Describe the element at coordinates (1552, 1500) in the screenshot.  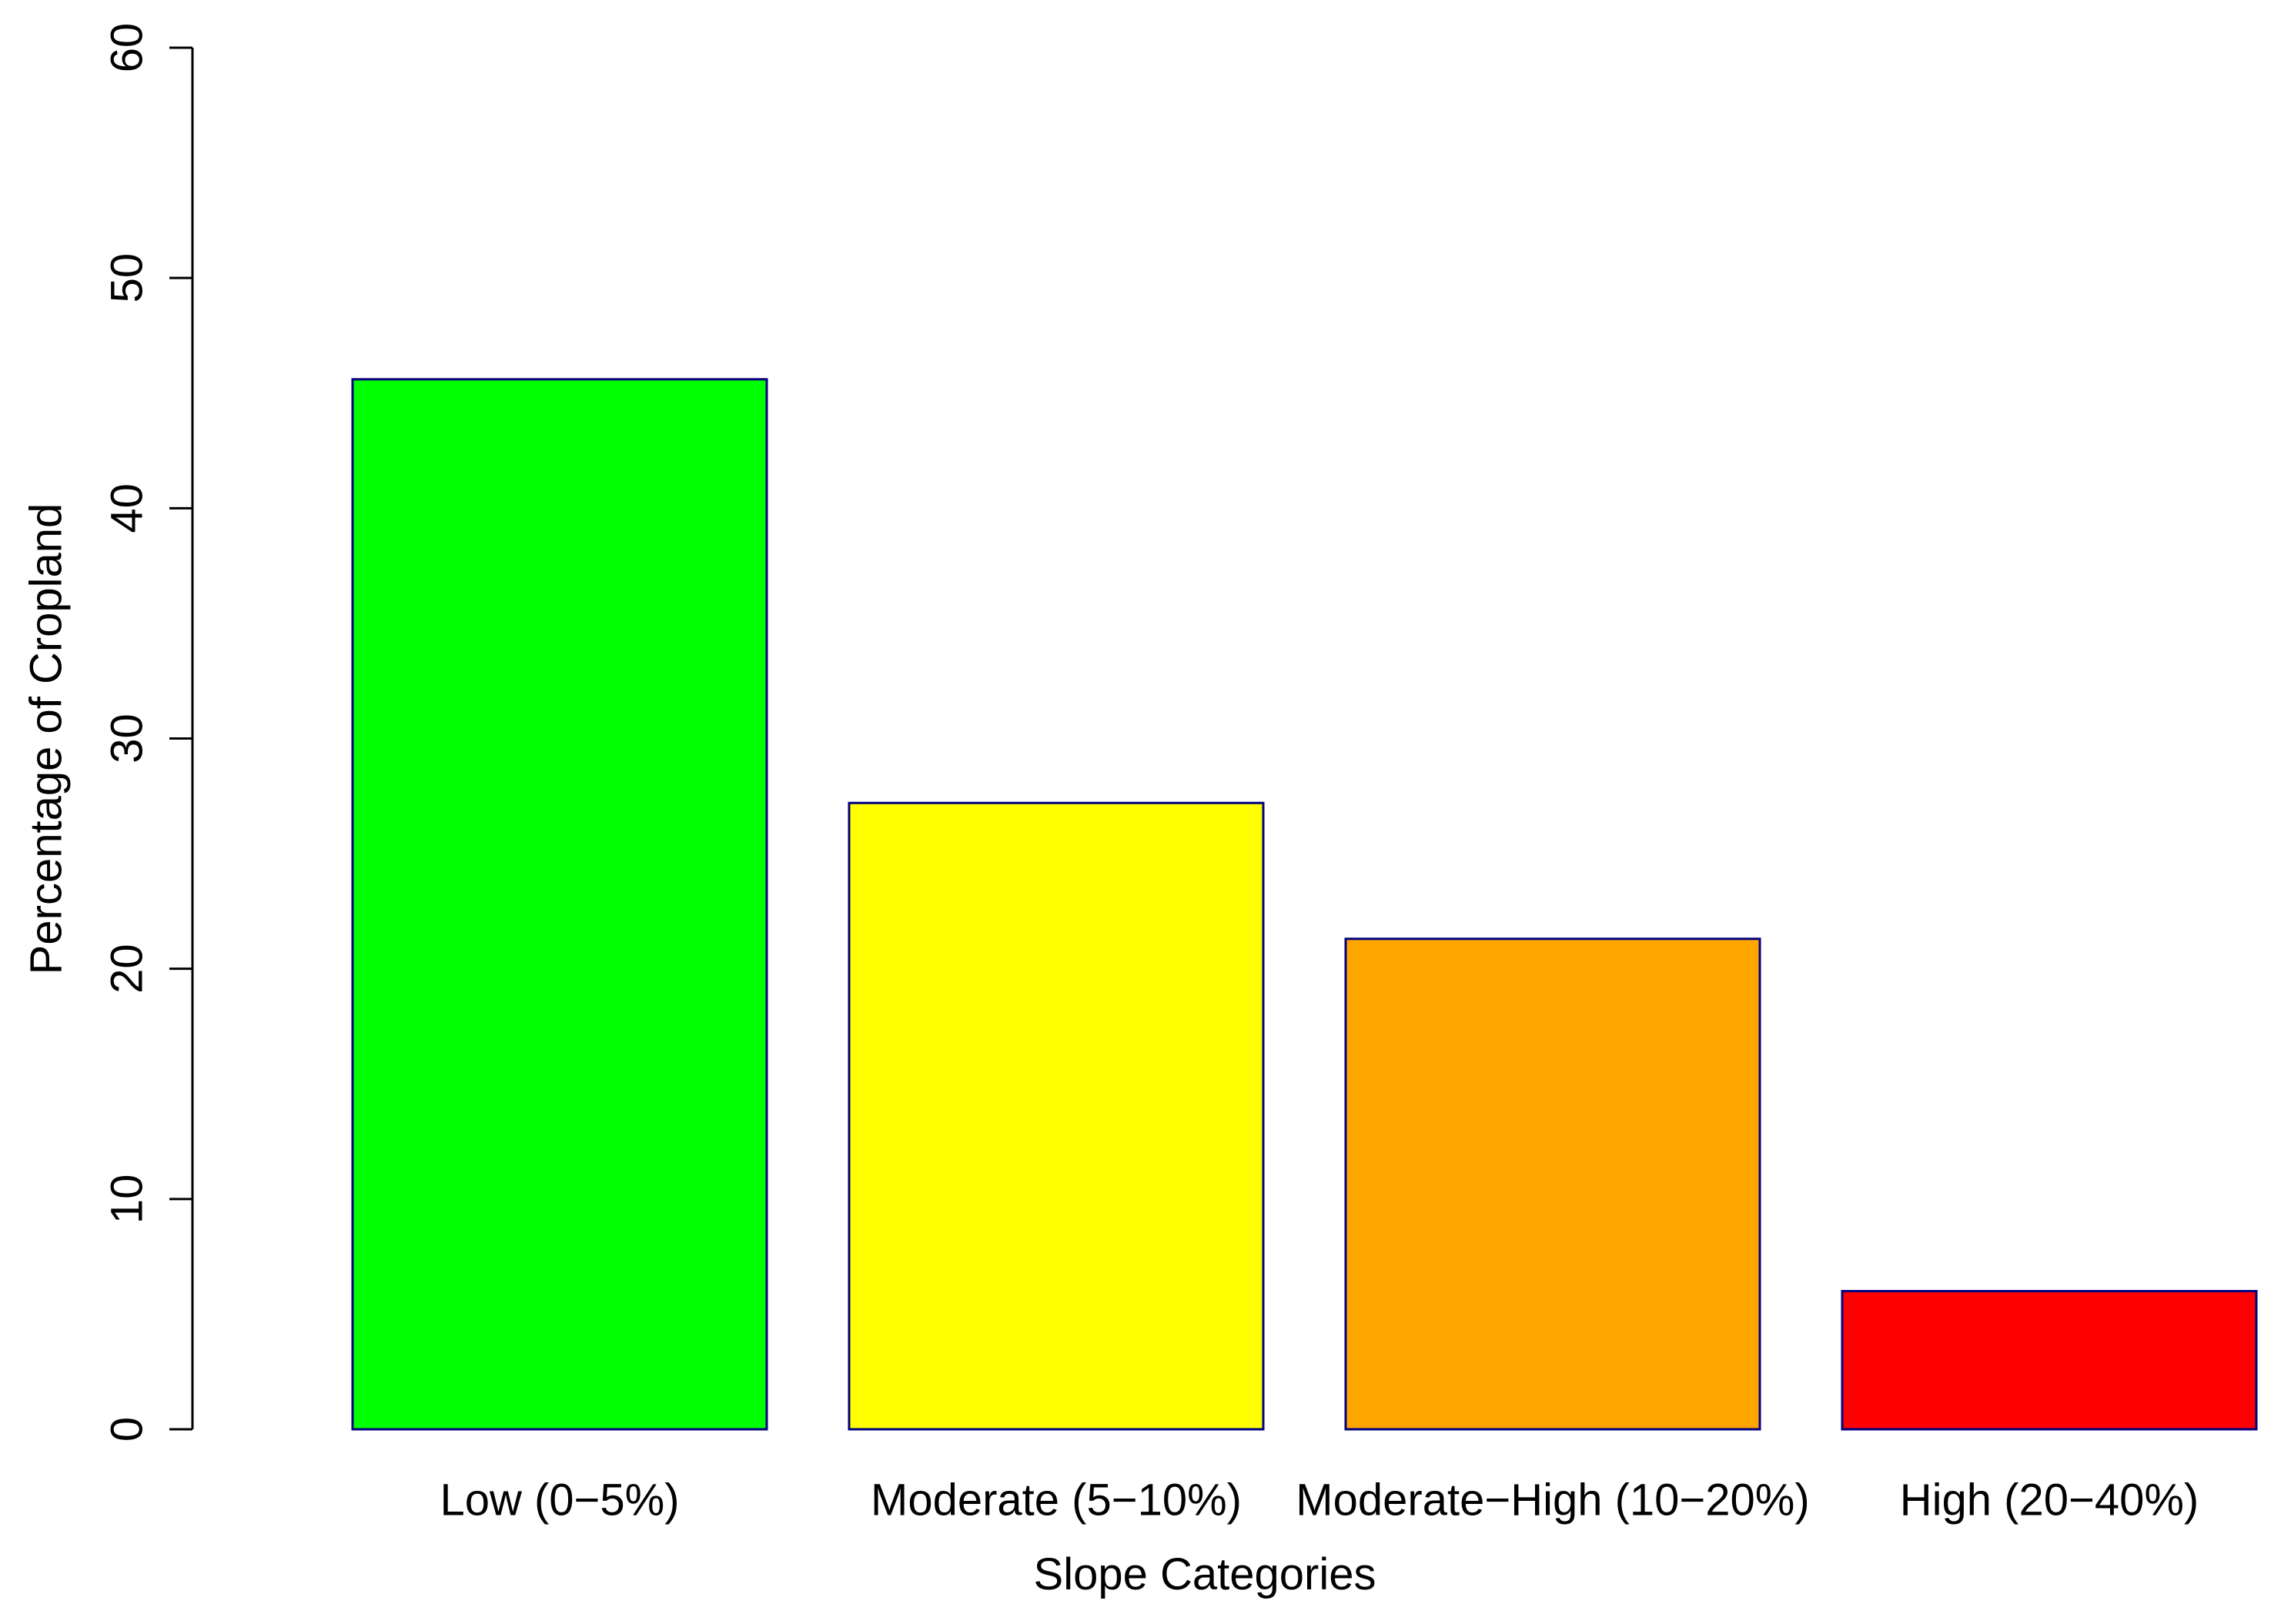
I see `x-category-label: Moderate−High (10−20%)` at that location.